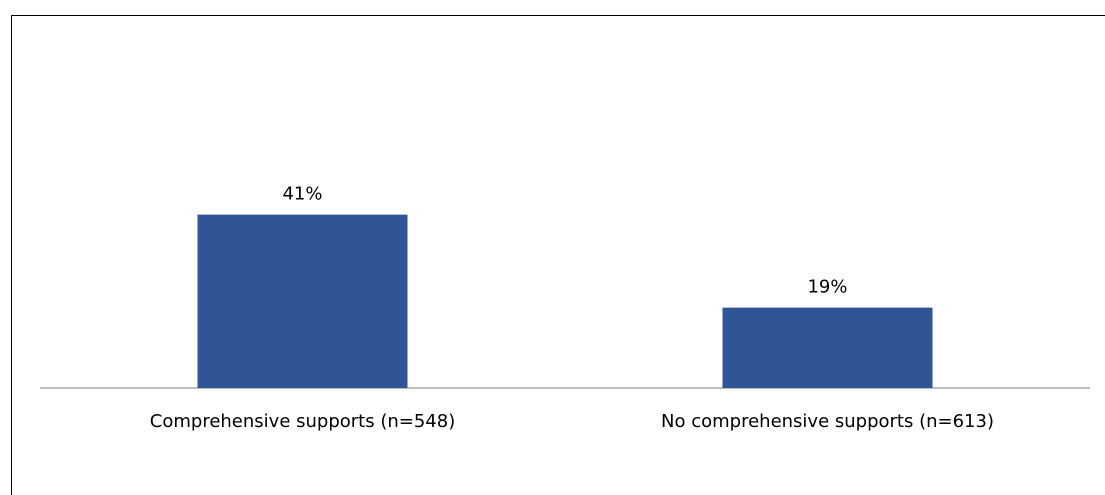  Describe the element at coordinates (564, 241) in the screenshot. I see `value-labels-group: 41% 19%` at that location.